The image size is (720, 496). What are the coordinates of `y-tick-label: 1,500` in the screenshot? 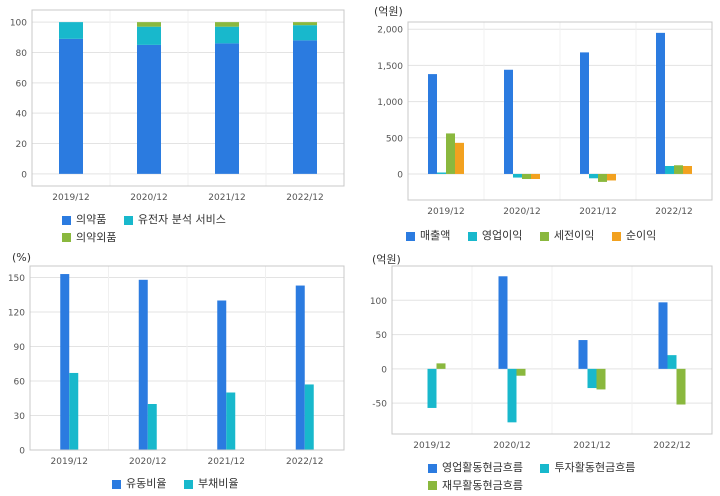 It's located at (390, 67).